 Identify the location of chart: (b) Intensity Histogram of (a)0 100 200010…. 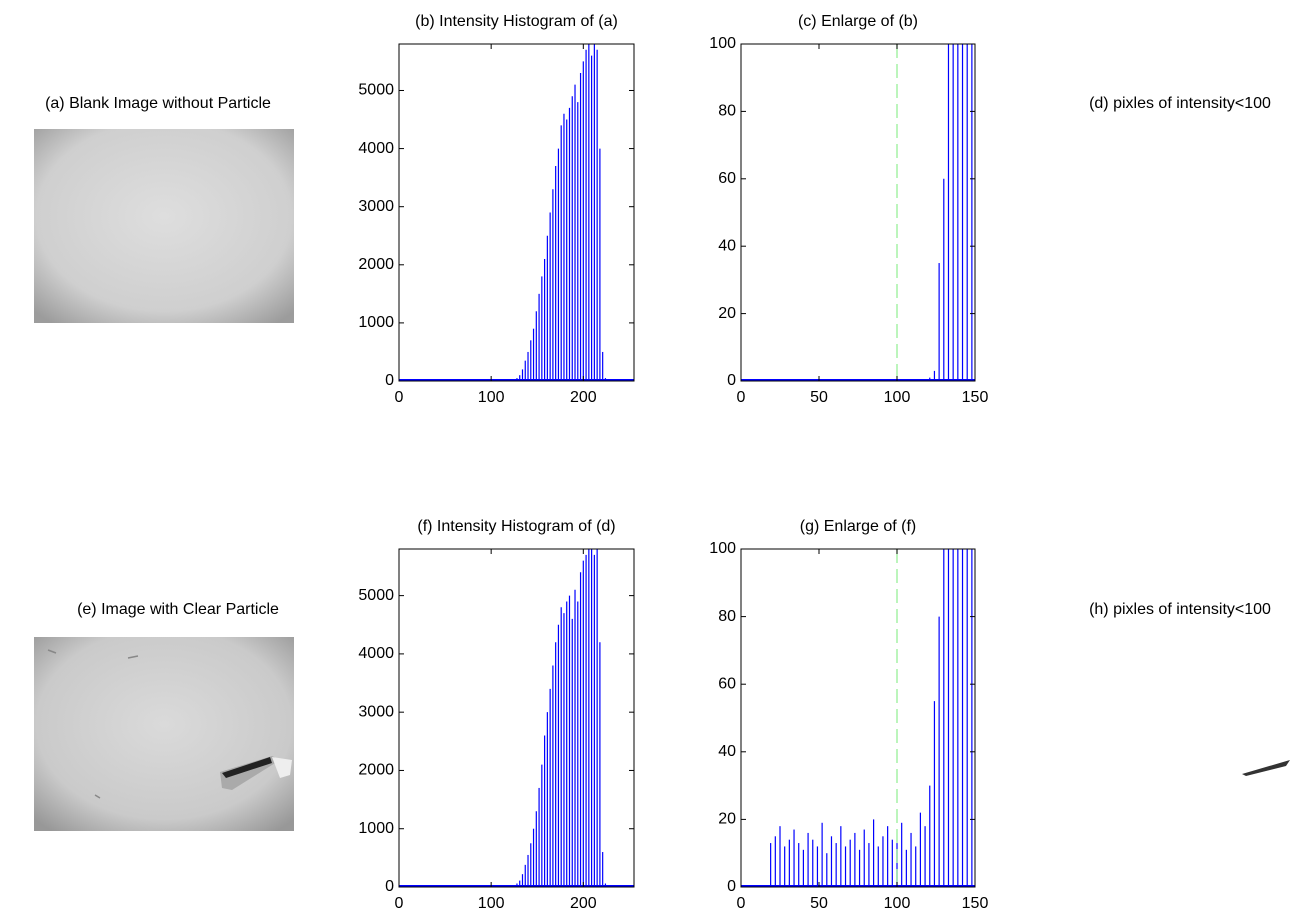
(496, 209).